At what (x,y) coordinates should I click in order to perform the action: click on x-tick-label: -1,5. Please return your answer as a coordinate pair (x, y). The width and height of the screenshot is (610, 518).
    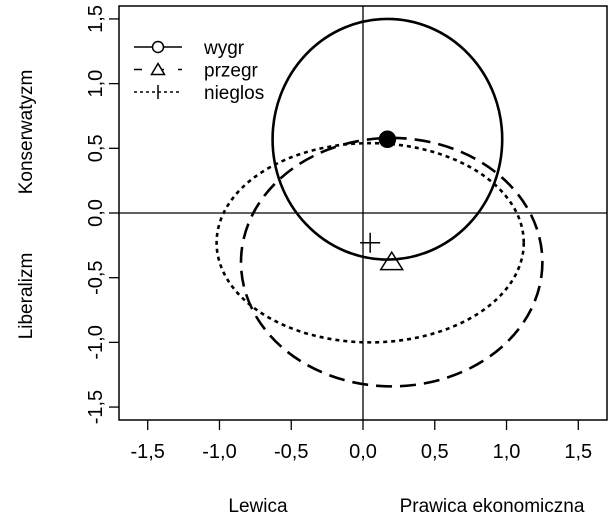
    Looking at the image, I should click on (147, 452).